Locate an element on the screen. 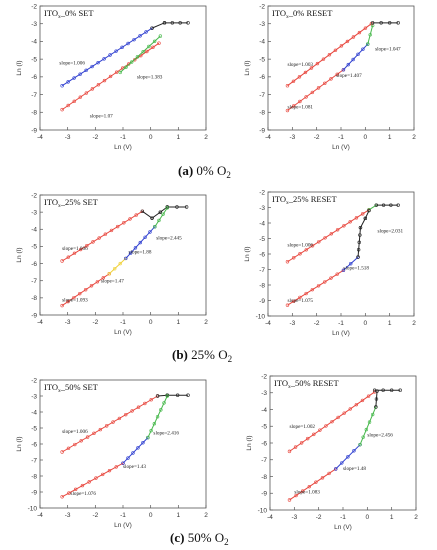 This screenshot has width=437, height=550. y-tick-label: -3 is located at coordinates (262, 24).